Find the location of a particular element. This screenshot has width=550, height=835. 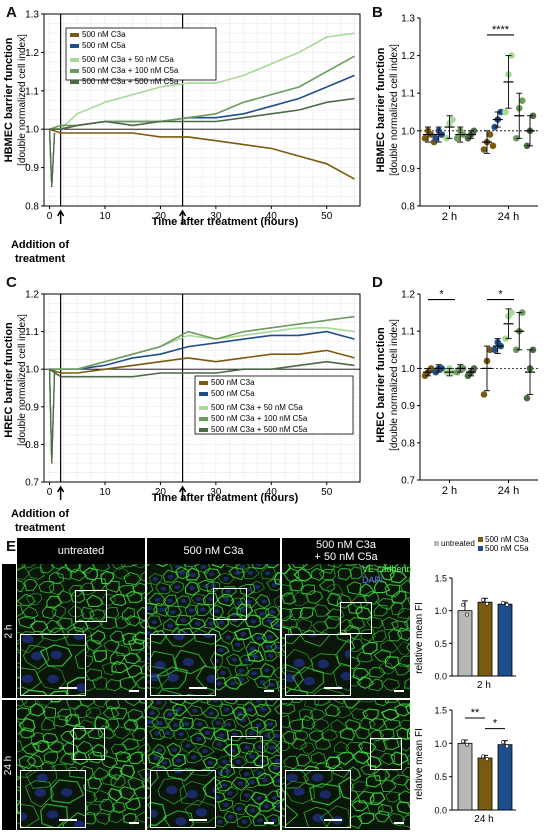

panel-letter-e: E is located at coordinates (11, 546).